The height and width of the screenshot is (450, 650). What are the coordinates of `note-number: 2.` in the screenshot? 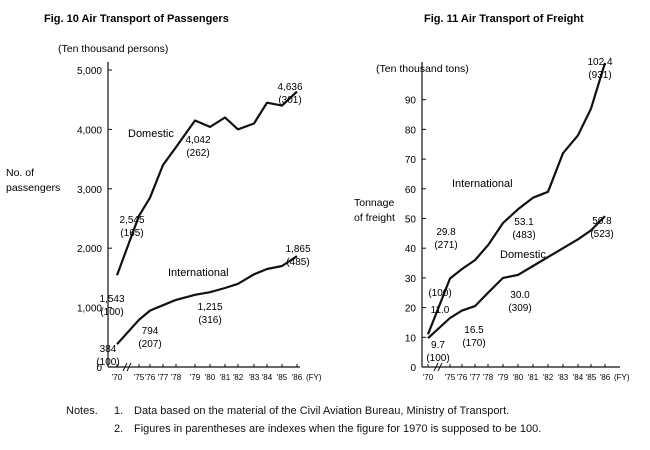 It's located at (119, 429).